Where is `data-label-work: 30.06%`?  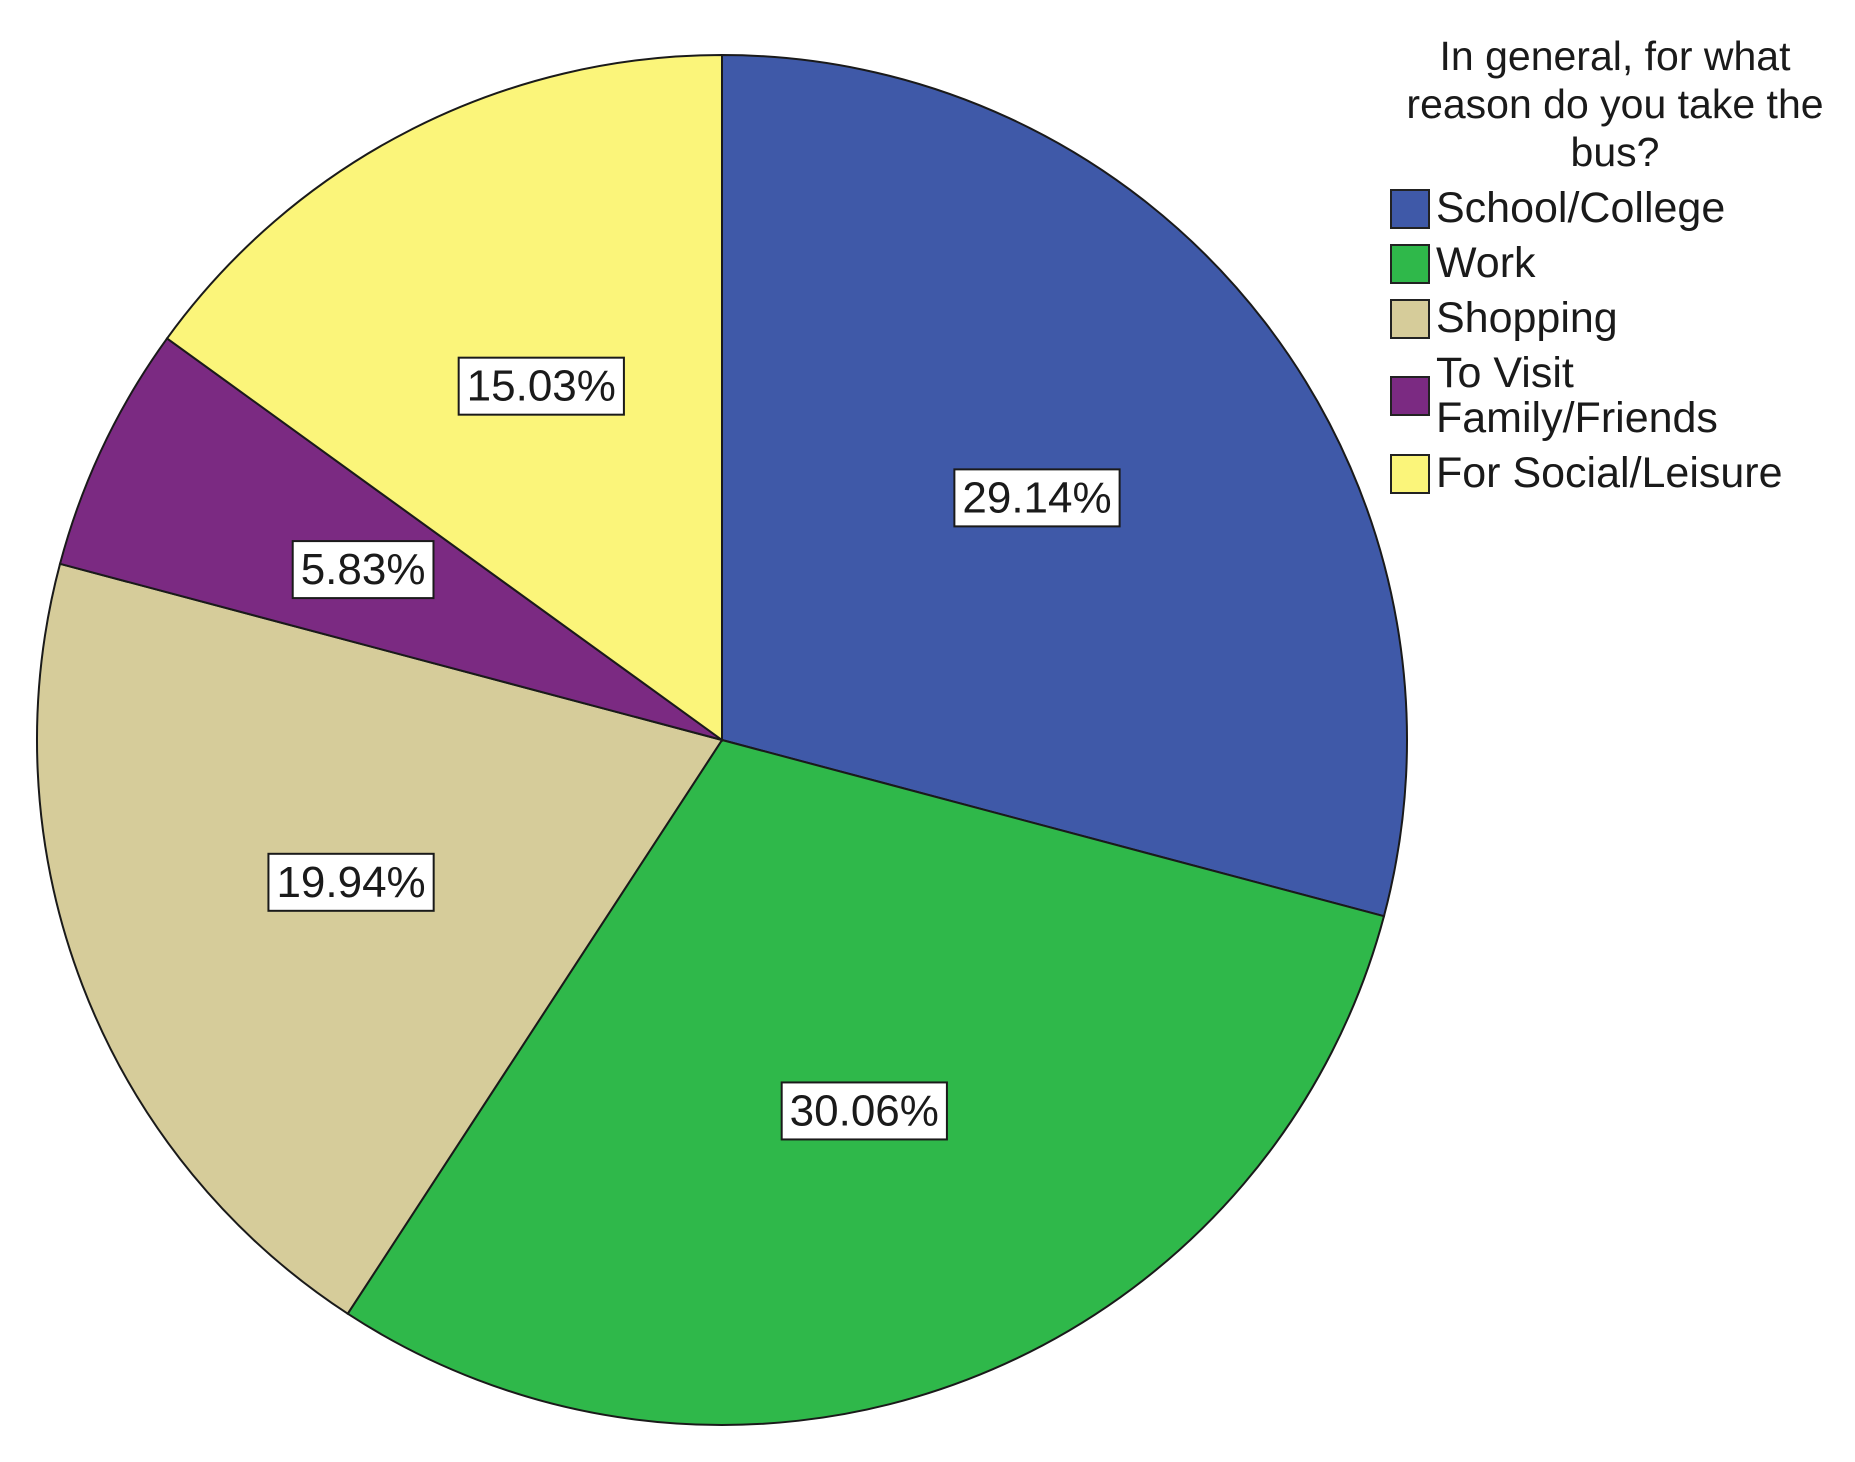 data-label-work: 30.06% is located at coordinates (864, 1111).